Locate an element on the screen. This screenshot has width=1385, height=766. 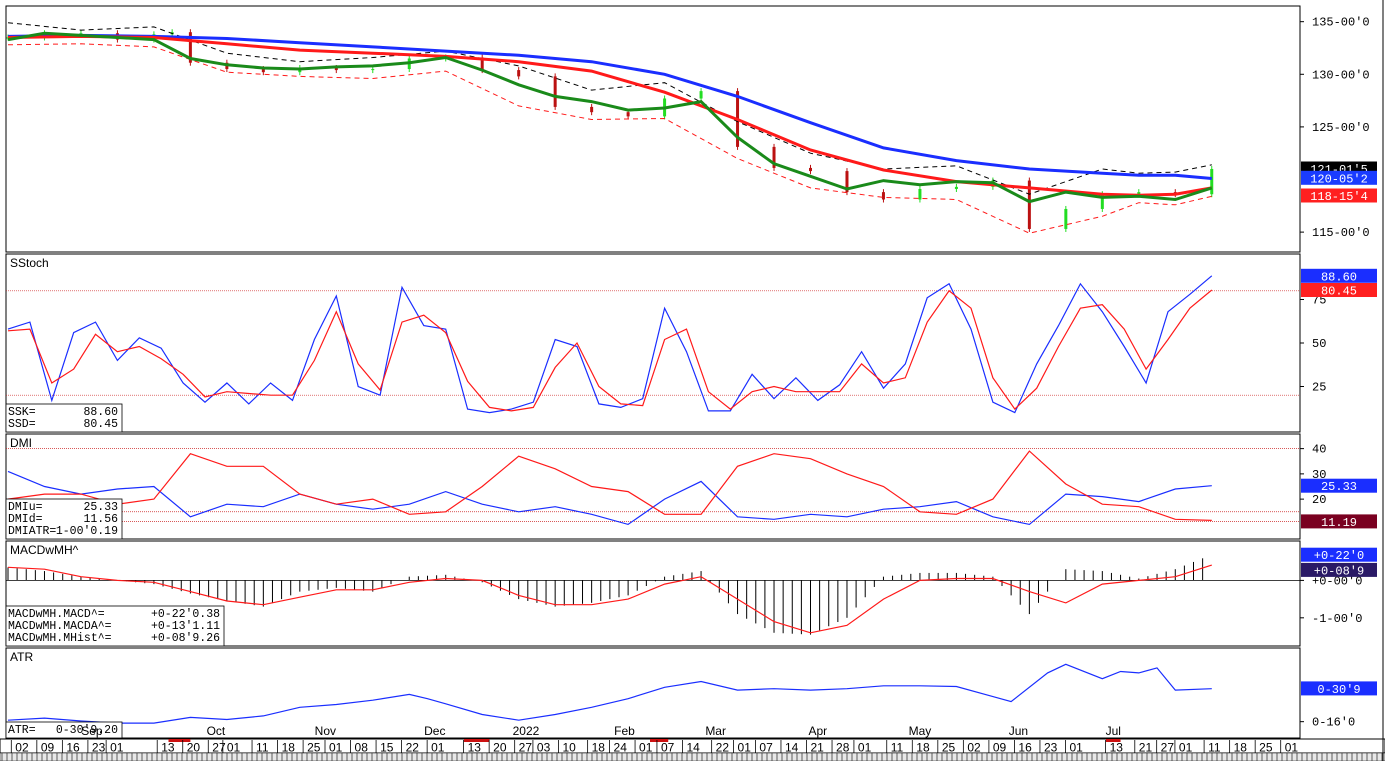
readout-value: +0-08'9.26 is located at coordinates (185, 638).